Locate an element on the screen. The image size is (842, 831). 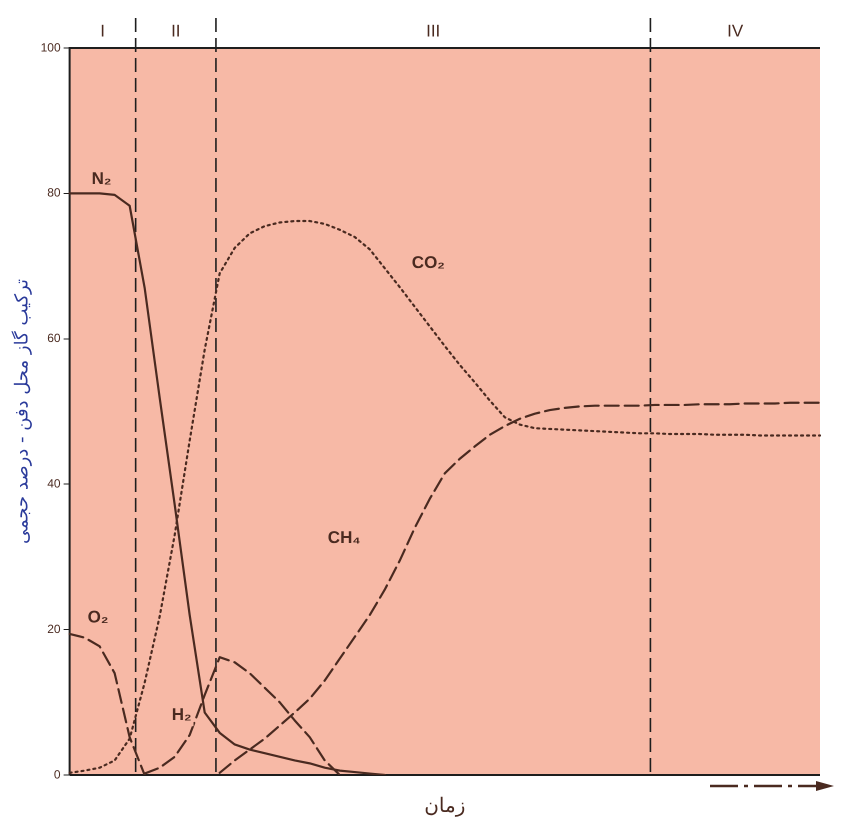
series-label: CO₂ is located at coordinates (428, 262).